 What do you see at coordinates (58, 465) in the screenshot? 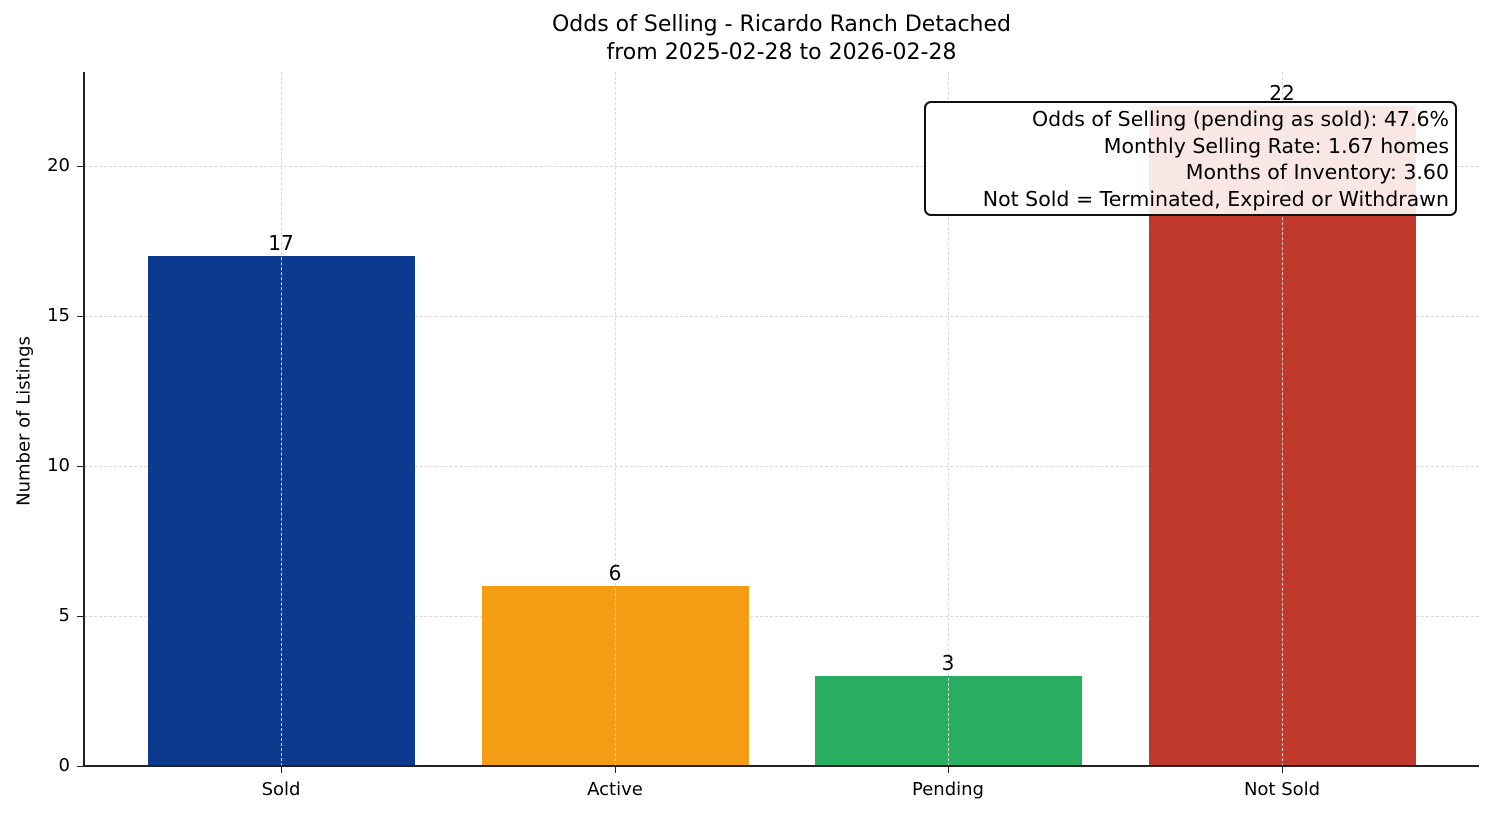
I see `ytick-label-10: 10` at bounding box center [58, 465].